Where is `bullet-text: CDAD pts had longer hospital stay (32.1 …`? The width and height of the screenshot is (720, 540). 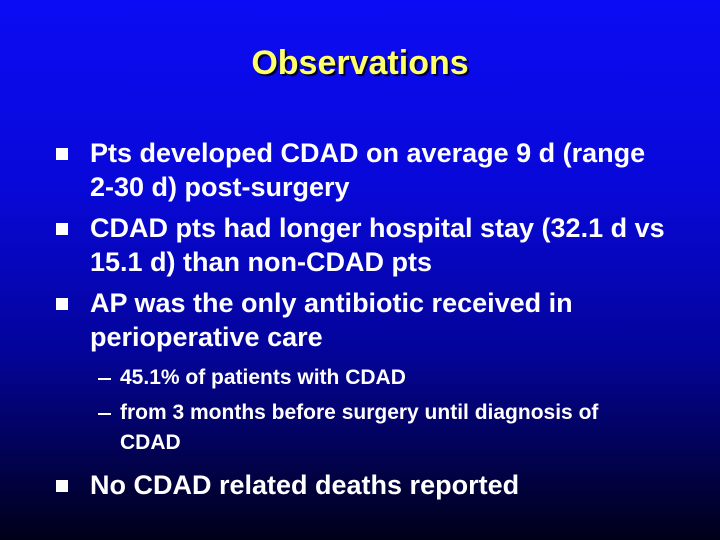 bullet-text: CDAD pts had longer hospital stay (32.1 … is located at coordinates (377, 245).